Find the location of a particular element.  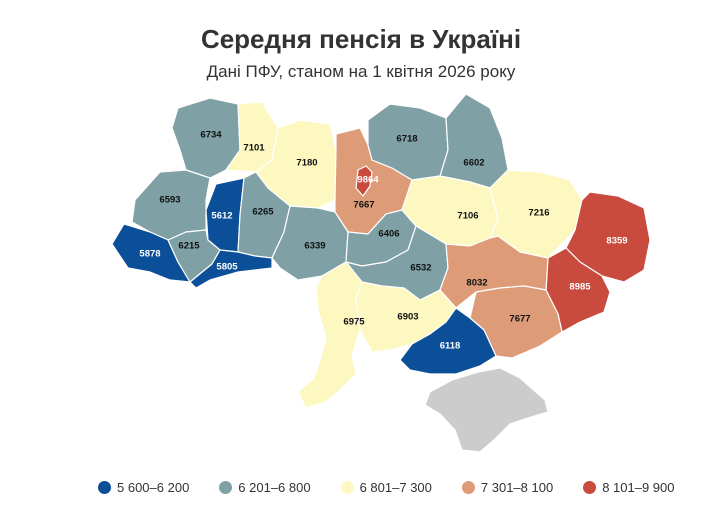

label-chernivtsi: 5805 is located at coordinates (227, 267).